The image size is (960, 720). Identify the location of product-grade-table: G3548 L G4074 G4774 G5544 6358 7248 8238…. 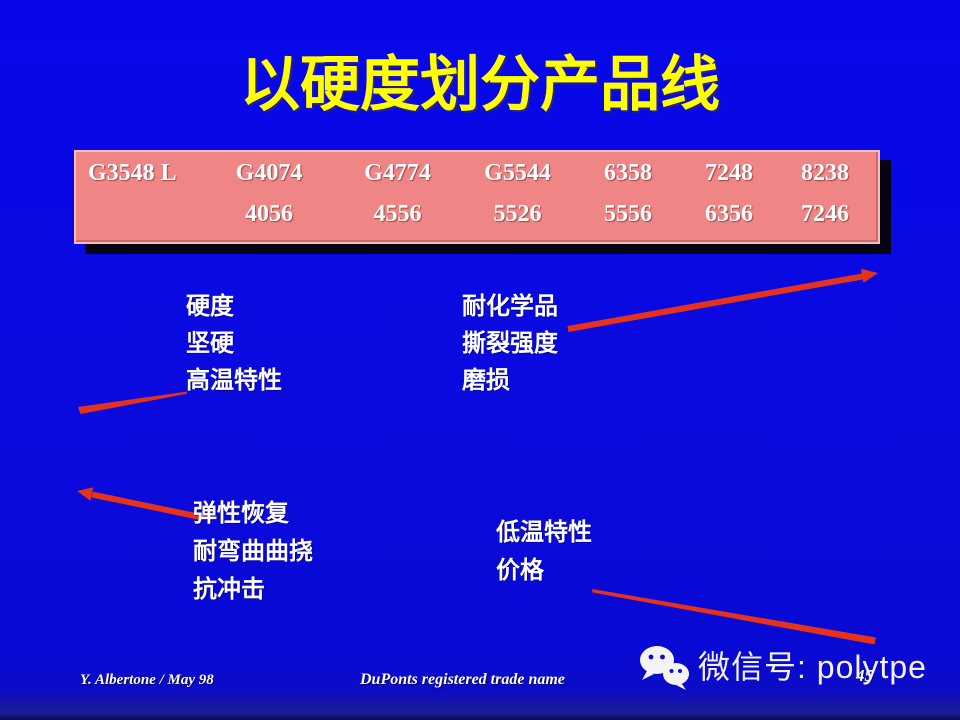
(477, 197).